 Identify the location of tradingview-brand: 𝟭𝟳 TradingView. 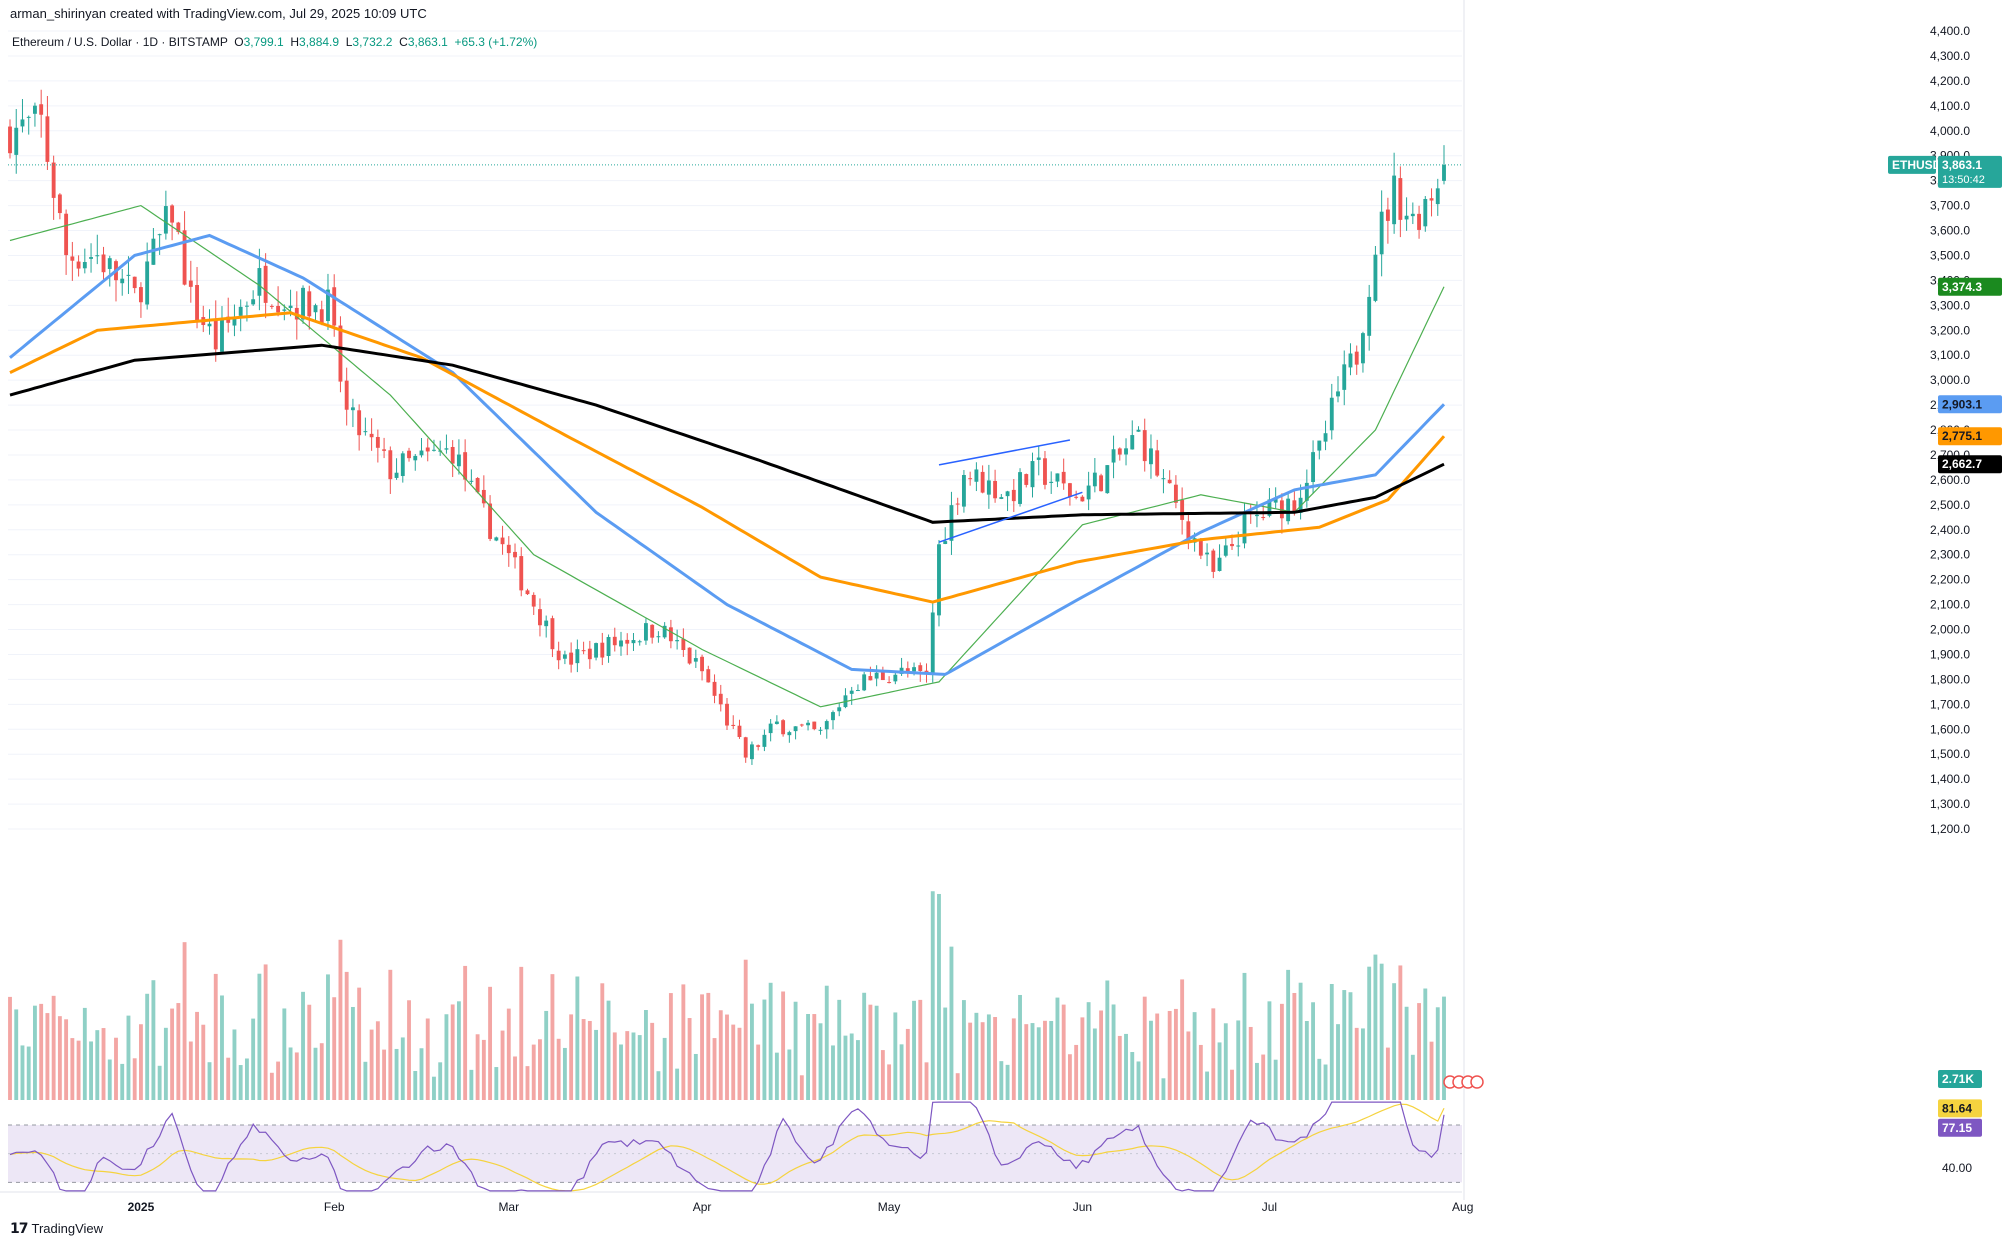
(56, 1228).